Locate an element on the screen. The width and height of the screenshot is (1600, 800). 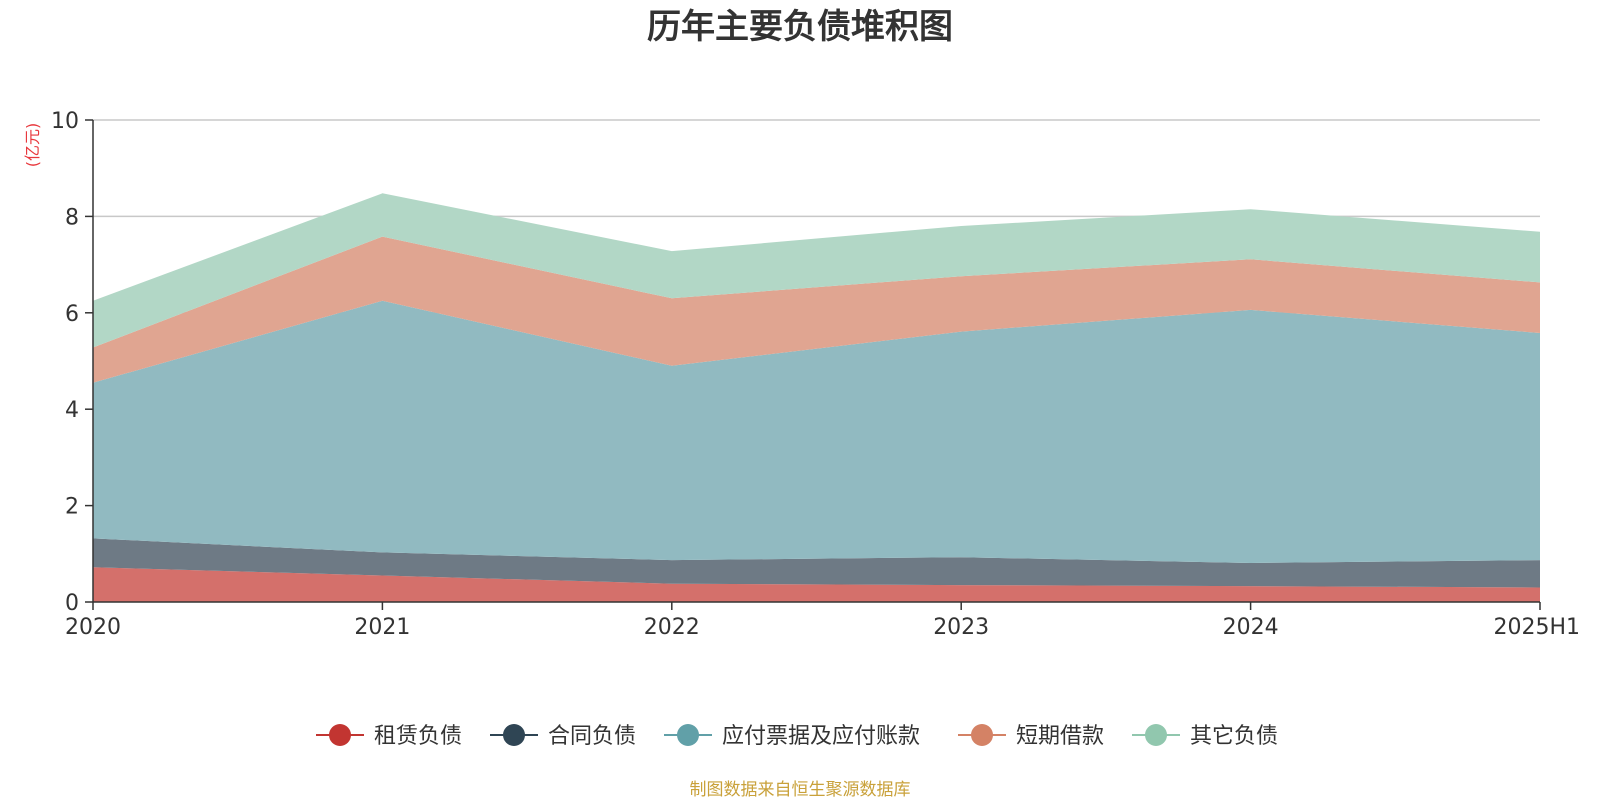
legend-label: 租赁负债 is located at coordinates (418, 736).